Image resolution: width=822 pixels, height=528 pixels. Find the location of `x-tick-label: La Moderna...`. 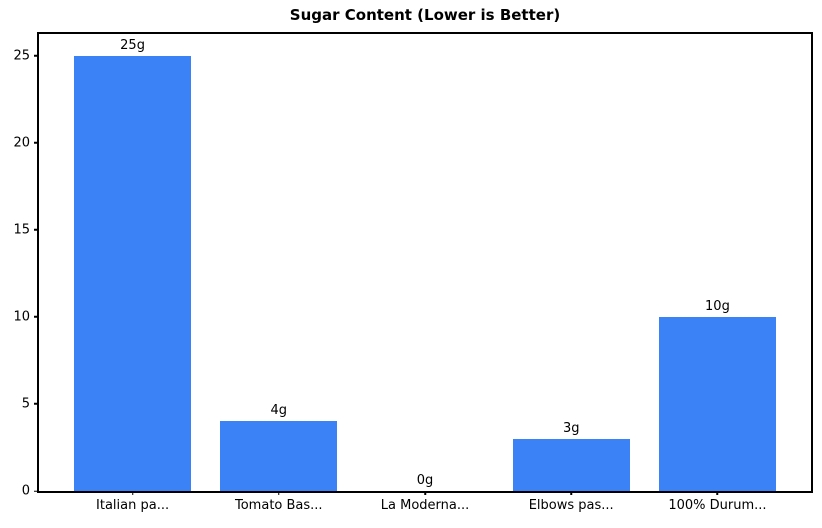

x-tick-label: La Moderna... is located at coordinates (425, 505).